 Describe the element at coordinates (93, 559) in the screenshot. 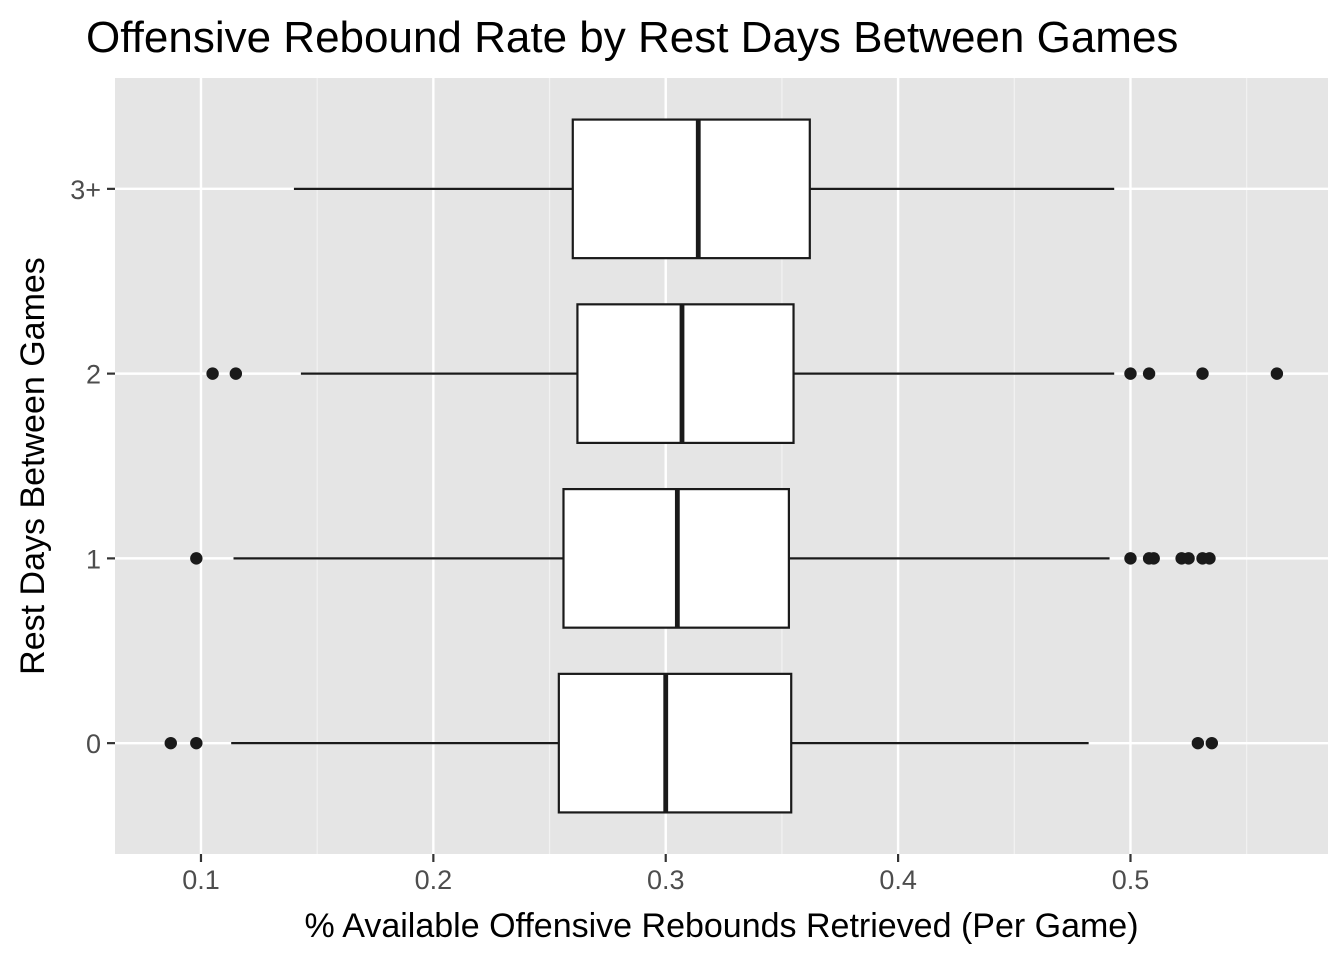

I see `y-tick-label: 1` at that location.